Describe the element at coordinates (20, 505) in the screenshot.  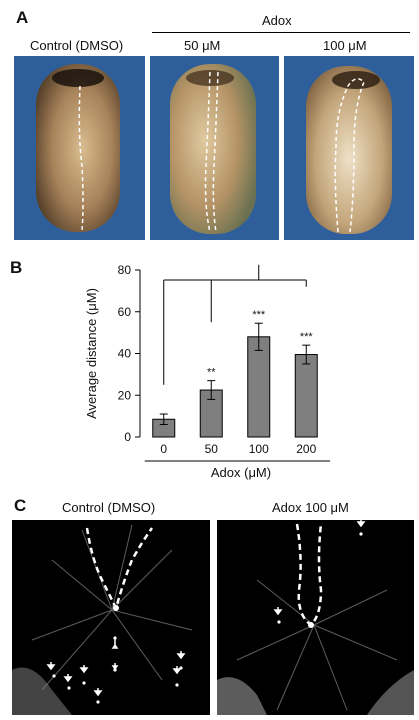
I see `panel-c-letter: C` at that location.